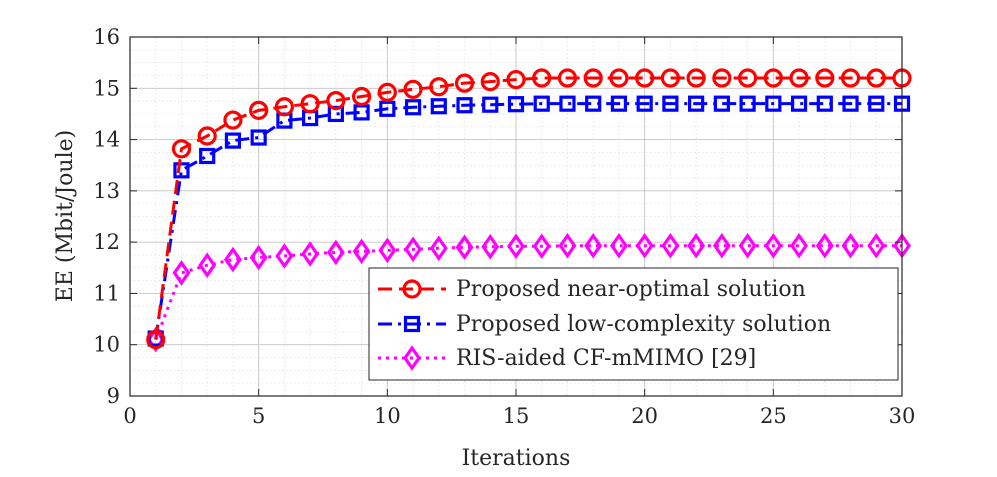 The image size is (997, 477). Describe the element at coordinates (106, 88) in the screenshot. I see `y-tick-label: 15` at that location.